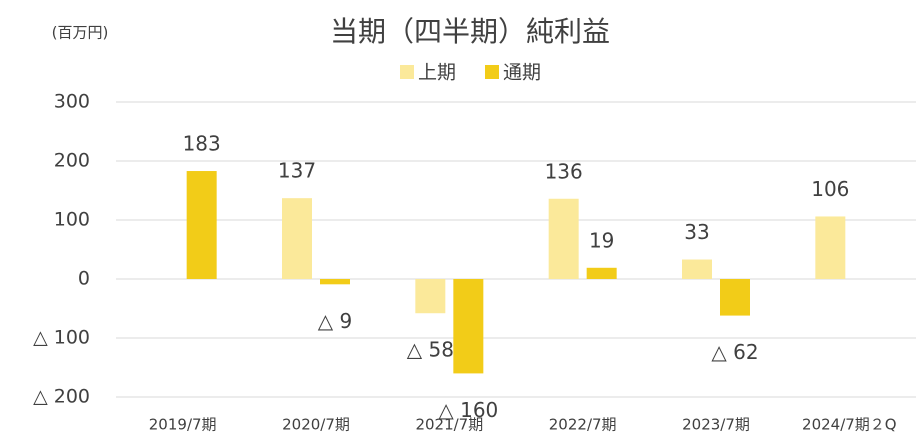 The height and width of the screenshot is (434, 916). What do you see at coordinates (72, 102) in the screenshot?
I see `y-tick-label: 300` at bounding box center [72, 102].